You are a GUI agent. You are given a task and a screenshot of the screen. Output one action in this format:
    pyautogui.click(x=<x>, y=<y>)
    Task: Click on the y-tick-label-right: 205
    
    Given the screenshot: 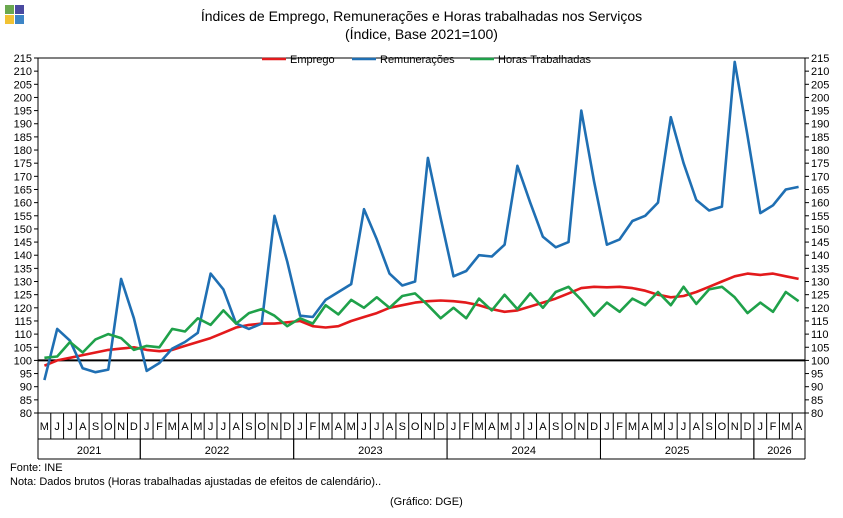 What is the action you would take?
    pyautogui.click(x=820, y=85)
    